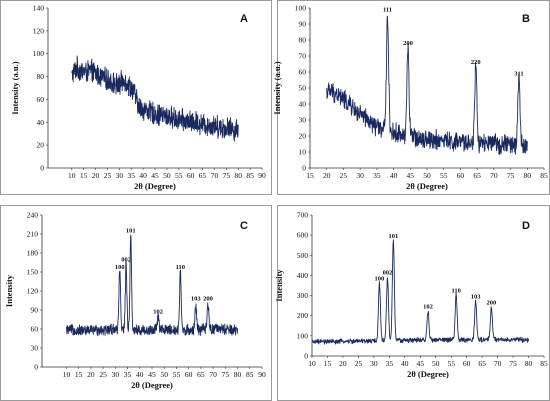 Image resolution: width=550 pixels, height=401 pixels. What do you see at coordinates (262, 175) in the screenshot?
I see `x-tick-label: 90` at bounding box center [262, 175].